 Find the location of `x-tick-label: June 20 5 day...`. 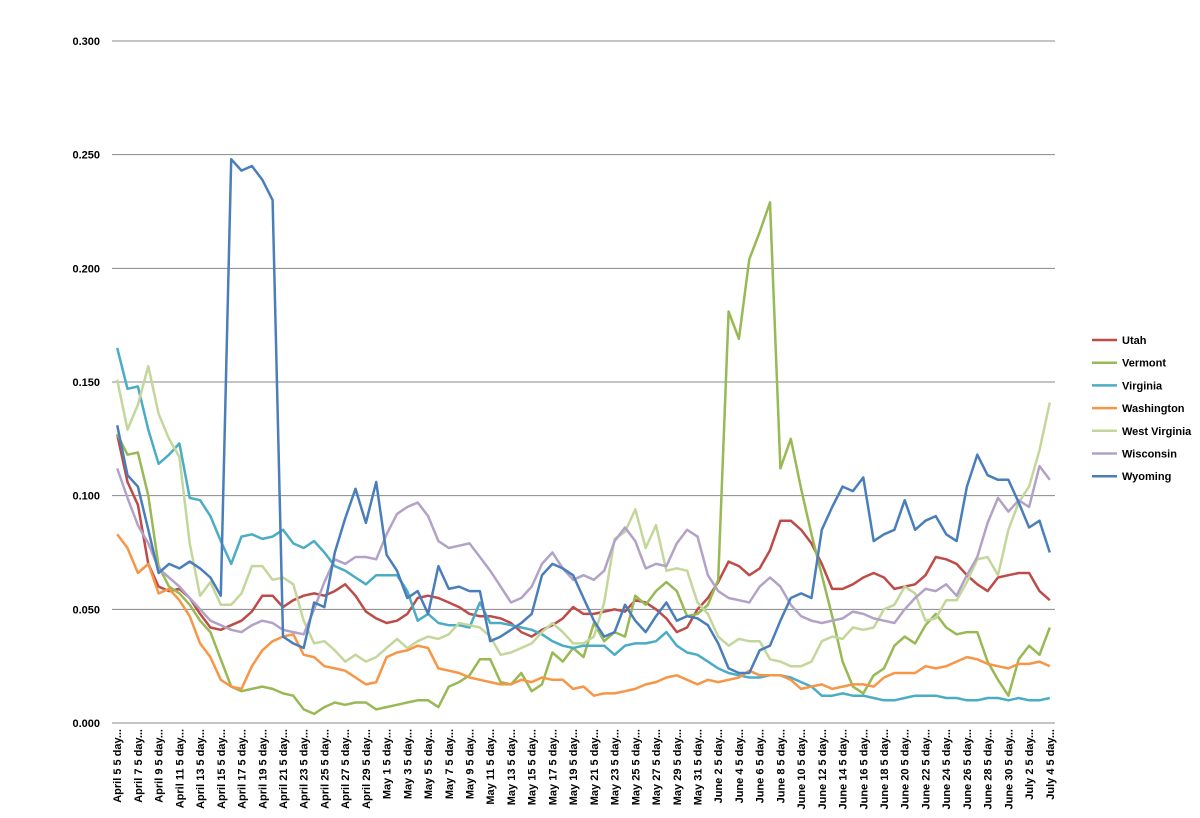

x-tick-label: June 20 5 day... is located at coordinates (906, 769).